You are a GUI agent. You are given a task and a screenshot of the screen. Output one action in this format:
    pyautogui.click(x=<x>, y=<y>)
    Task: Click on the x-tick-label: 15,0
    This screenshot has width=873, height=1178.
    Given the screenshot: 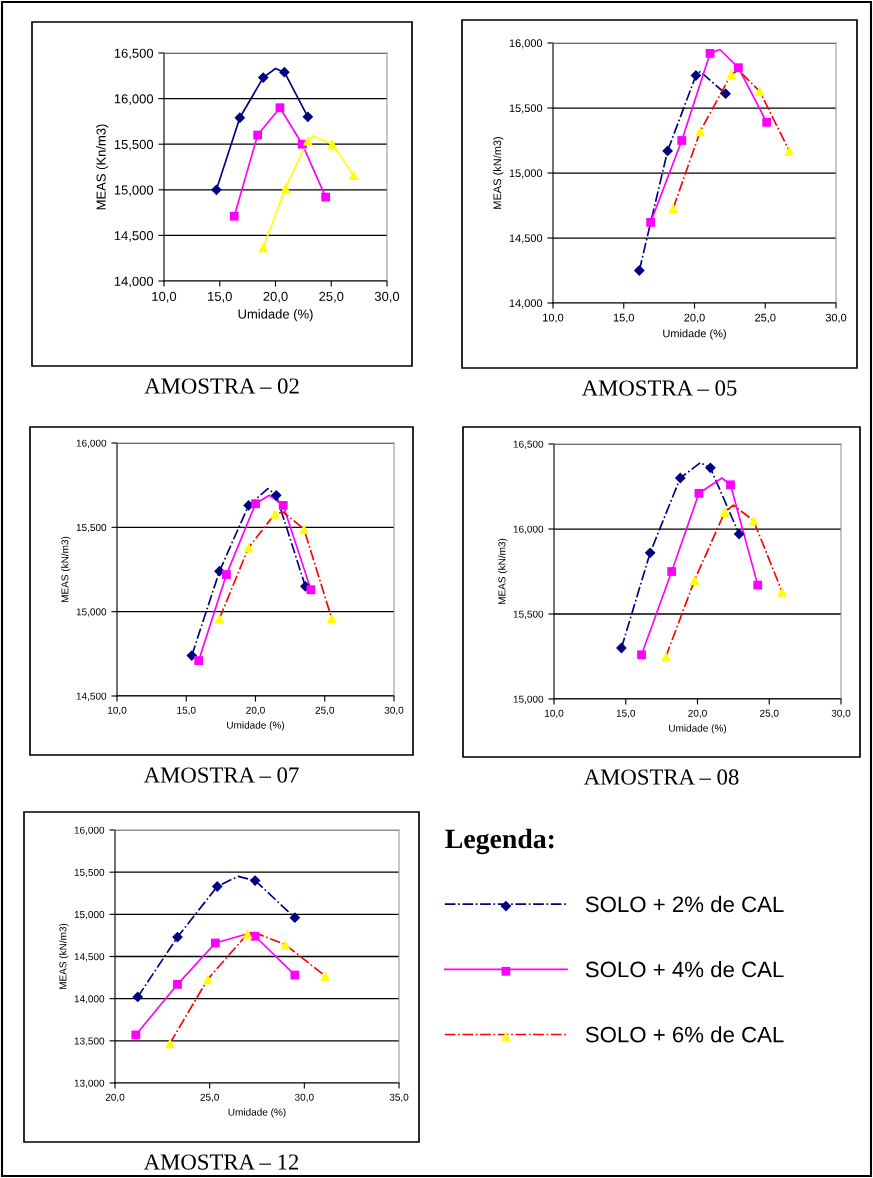 What is the action you would take?
    pyautogui.click(x=626, y=713)
    